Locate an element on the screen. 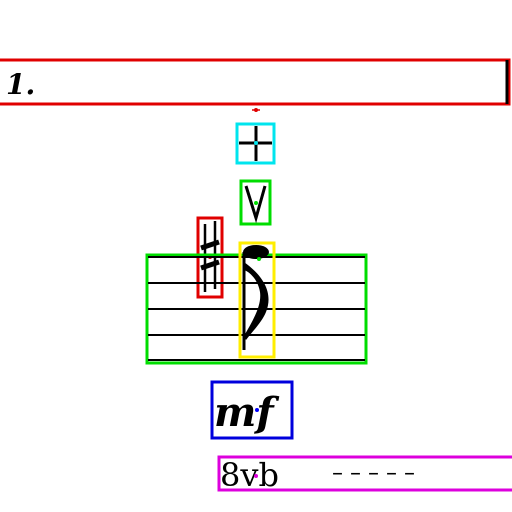 Image resolution: width=512 pixels, height=512 pixels. volta-label: 1. is located at coordinates (20, 84).